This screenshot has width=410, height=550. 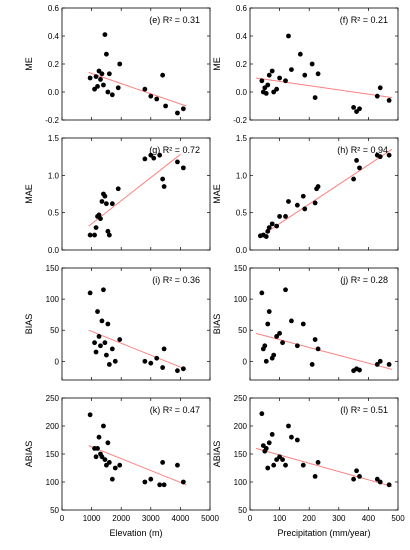 I want to click on y-tick-label: 1.0, so click(x=54, y=175).